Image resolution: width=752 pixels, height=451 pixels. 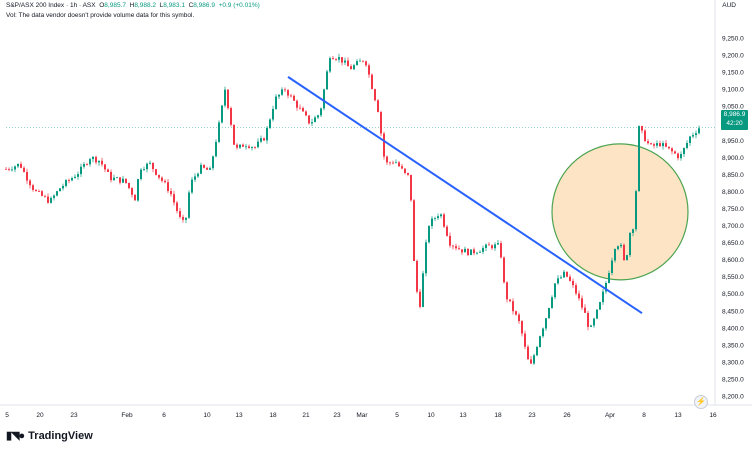 I want to click on currency-label: AUD, so click(x=729, y=5).